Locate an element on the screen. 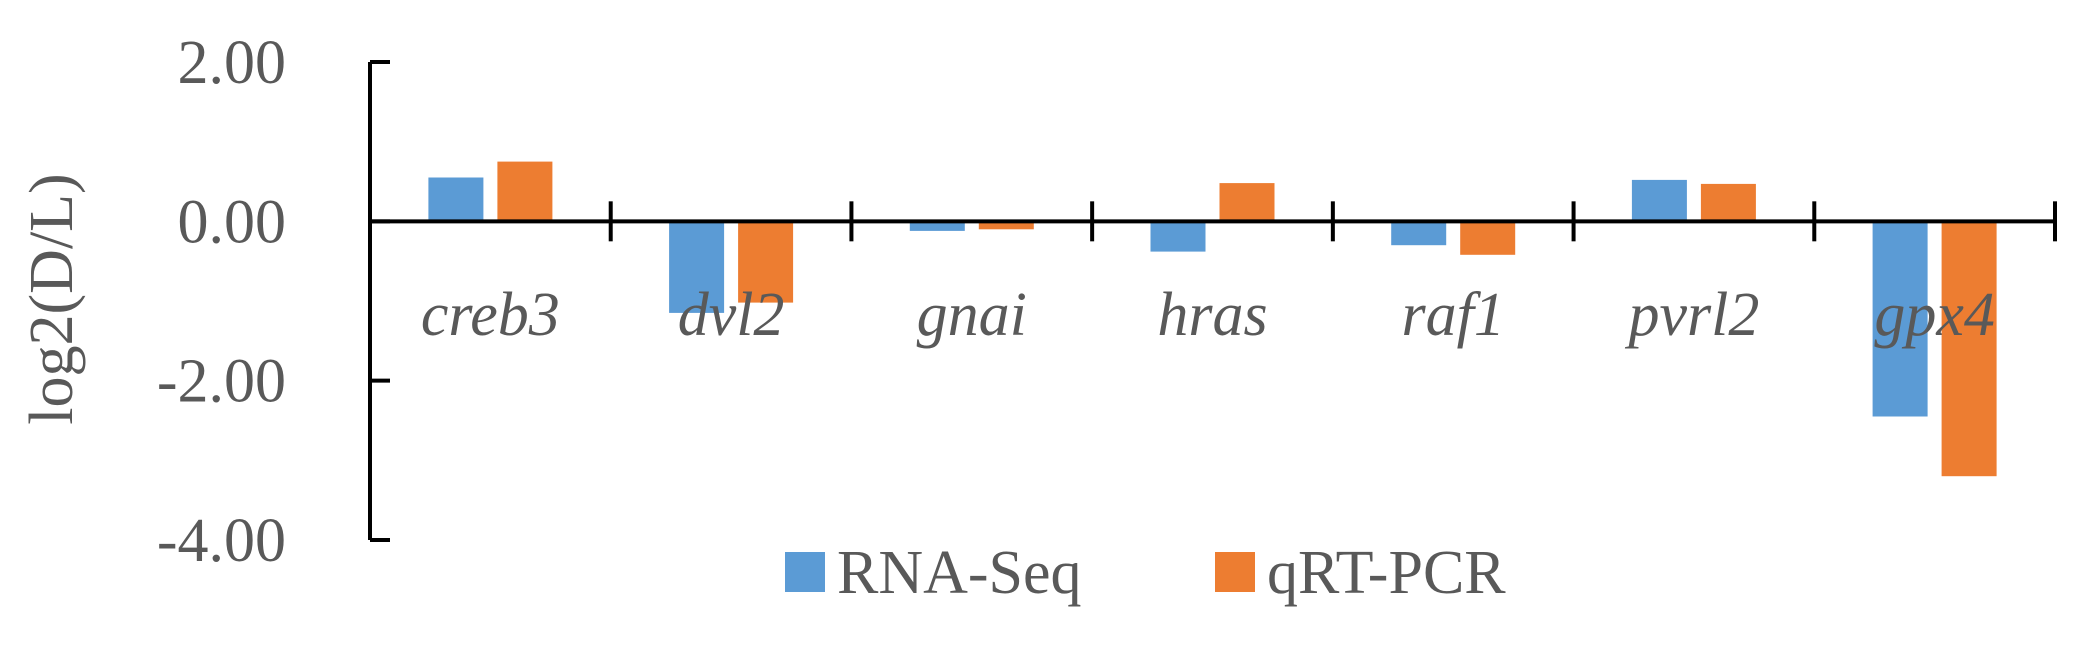  x-category-label: gnai is located at coordinates (972, 315).